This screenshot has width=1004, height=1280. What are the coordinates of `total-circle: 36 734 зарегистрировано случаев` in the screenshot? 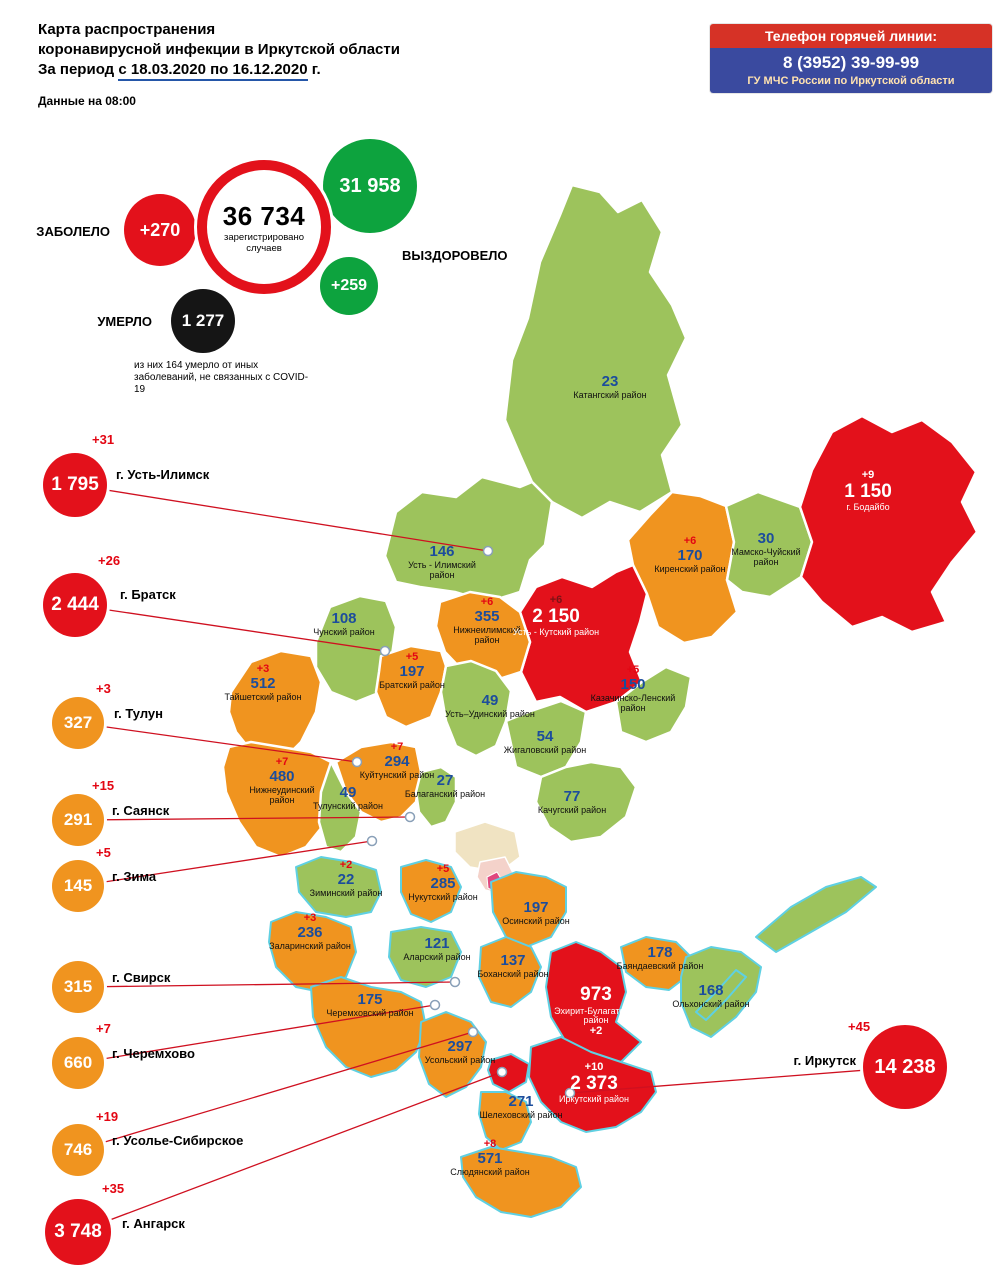 It's located at (264, 227).